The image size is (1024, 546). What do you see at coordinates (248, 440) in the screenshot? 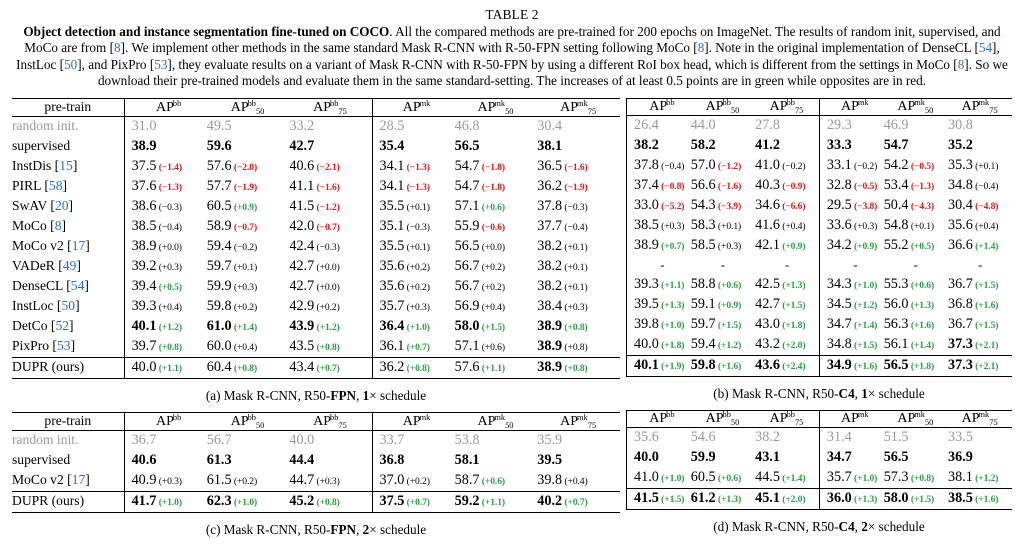
I see `metric-cell: 56.7` at bounding box center [248, 440].